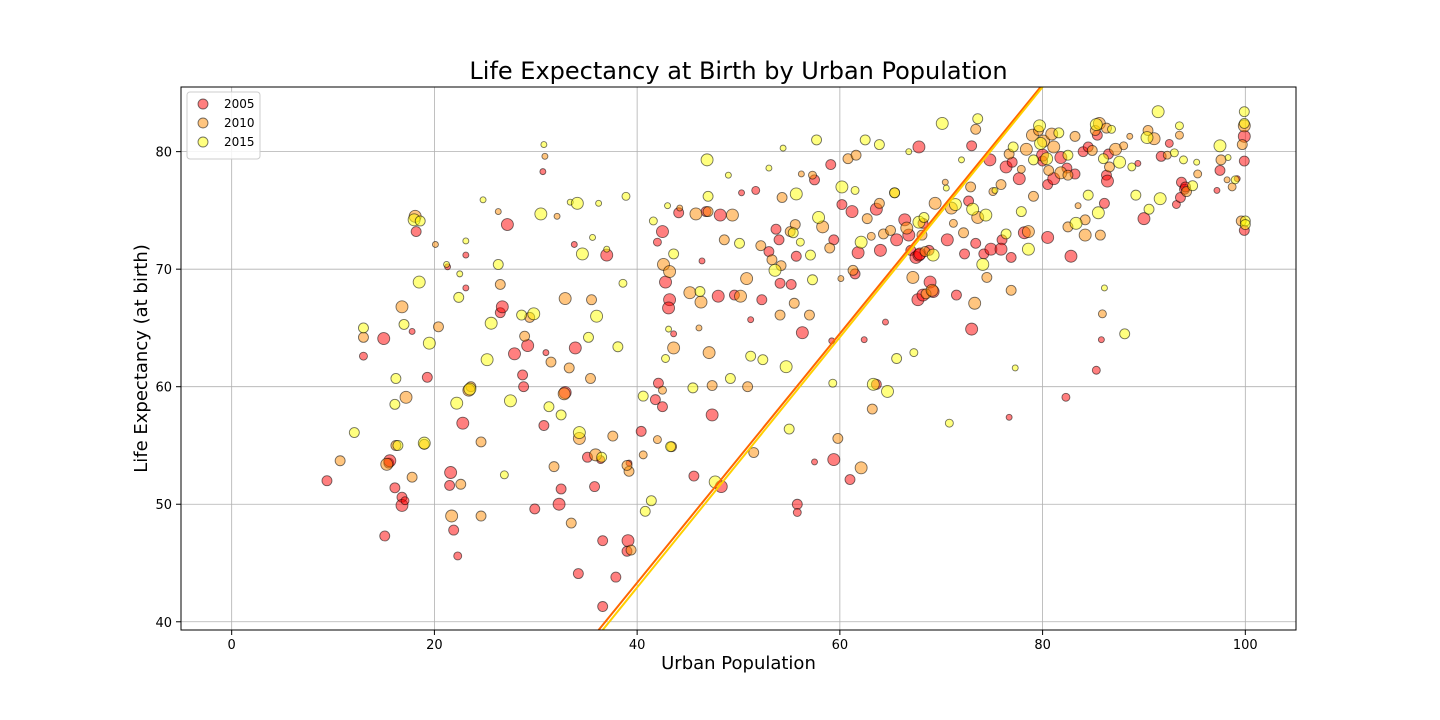 Image resolution: width=1440 pixels, height=720 pixels. I want to click on legend-label: 2015, so click(239, 142).